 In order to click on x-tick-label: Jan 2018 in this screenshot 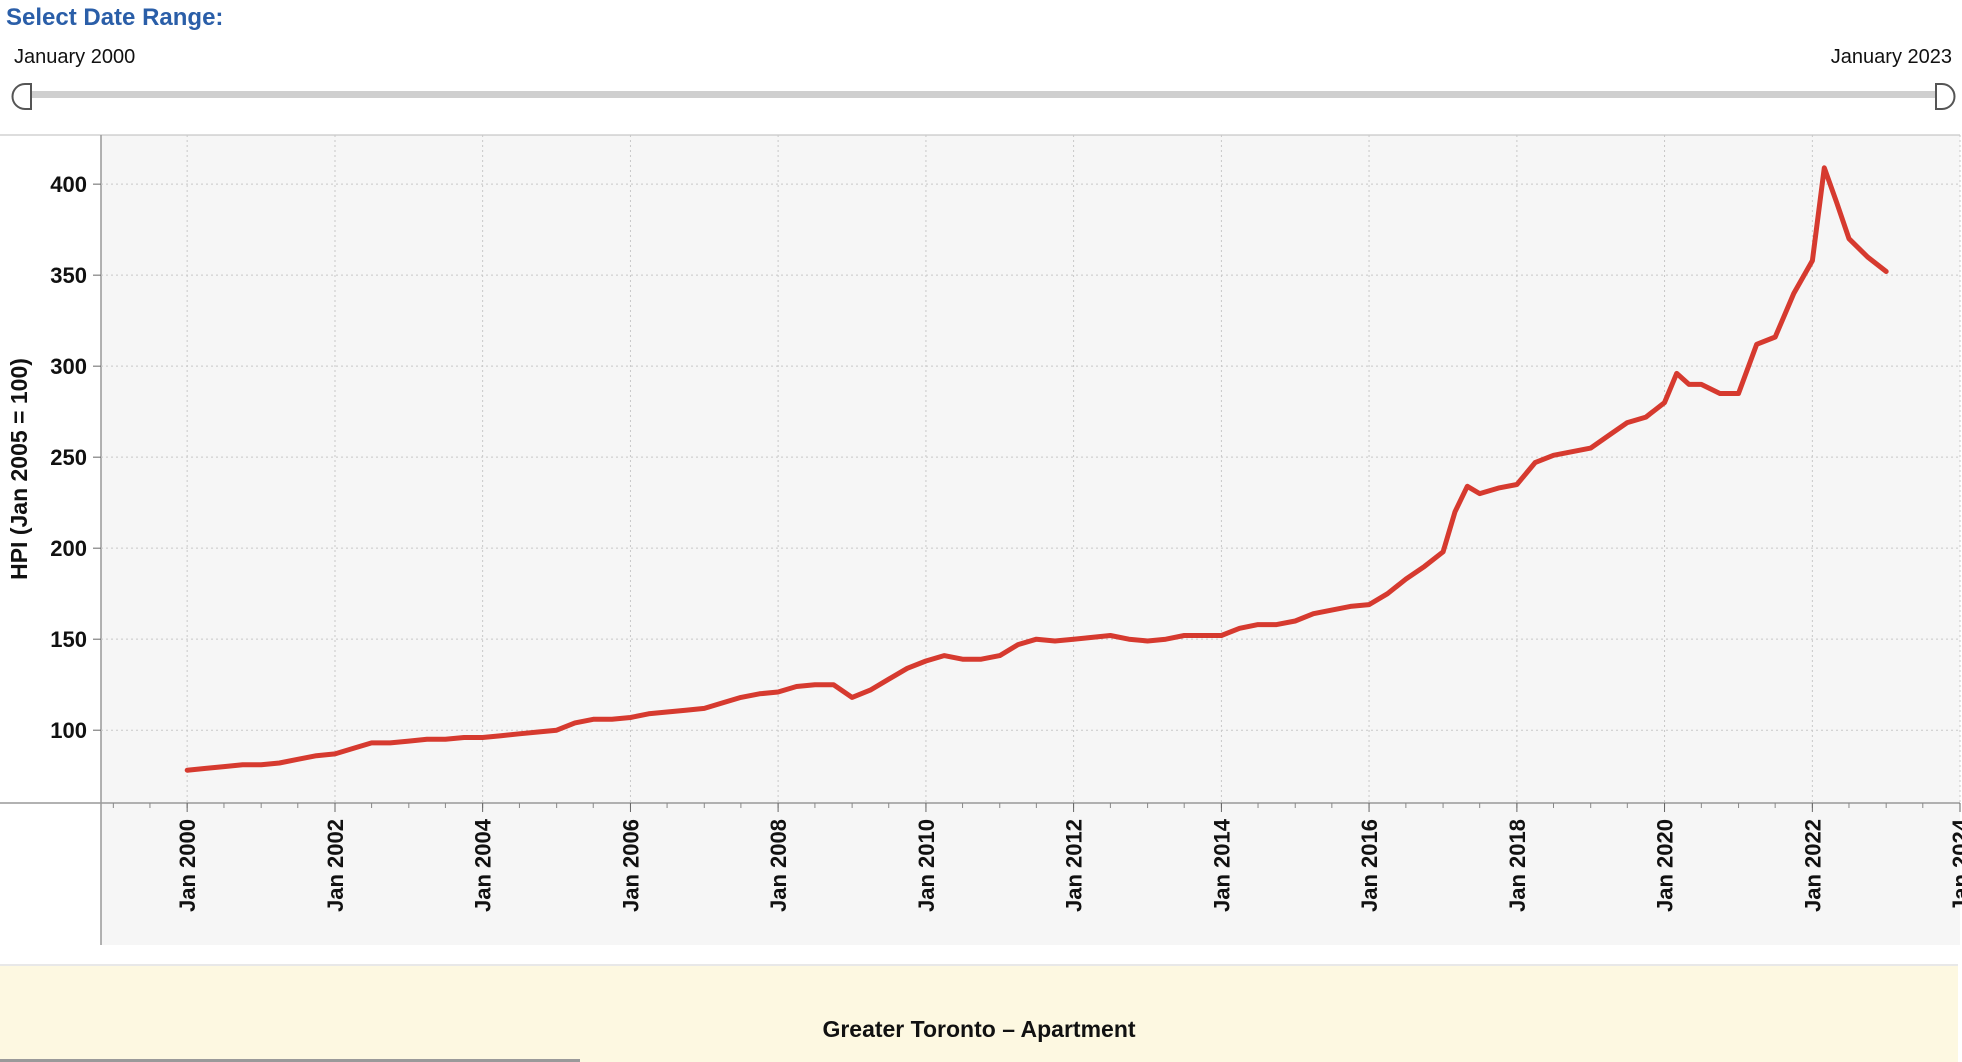, I will do `click(1517, 865)`.